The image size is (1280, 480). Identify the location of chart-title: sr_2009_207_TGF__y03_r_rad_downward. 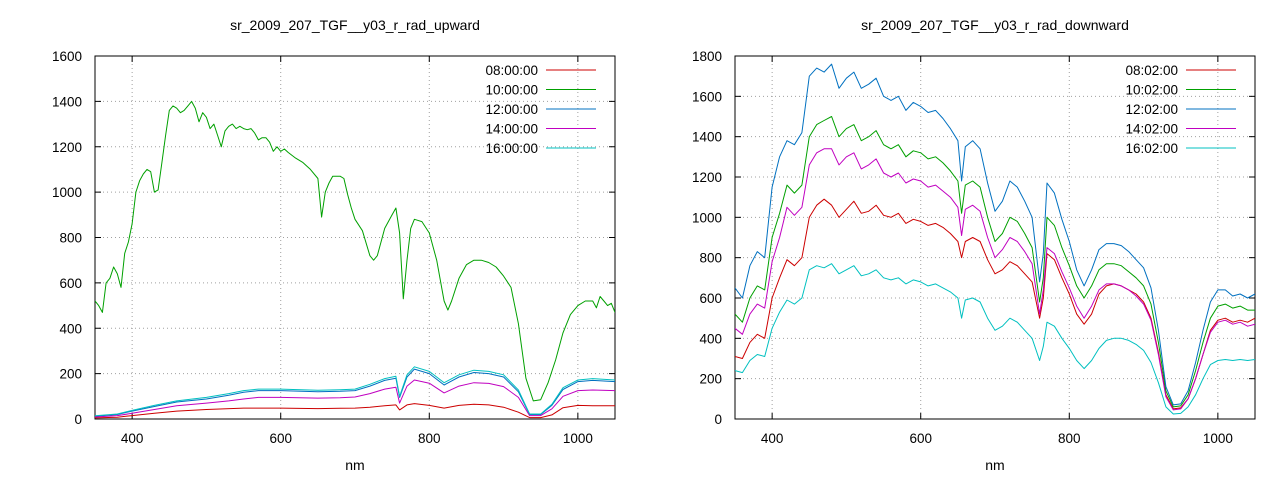
(995, 25).